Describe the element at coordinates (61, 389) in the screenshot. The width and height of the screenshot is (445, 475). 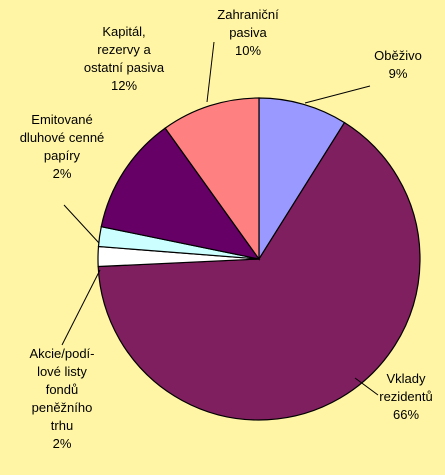
I see `slice-label: Akcie/podí-lové listy fondů peněžního trhu` at that location.